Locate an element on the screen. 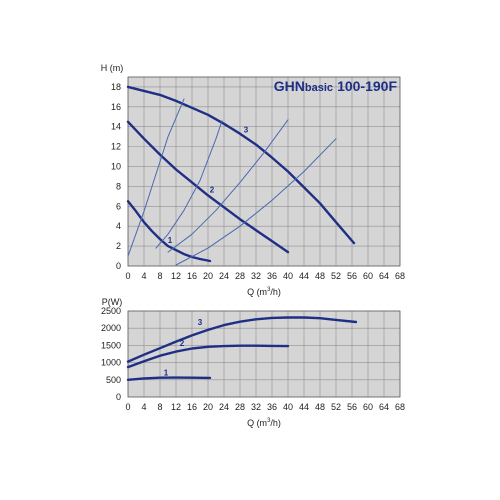 This screenshot has height=500, width=500. chart-title: GHNbasic 100-190F is located at coordinates (336, 86).